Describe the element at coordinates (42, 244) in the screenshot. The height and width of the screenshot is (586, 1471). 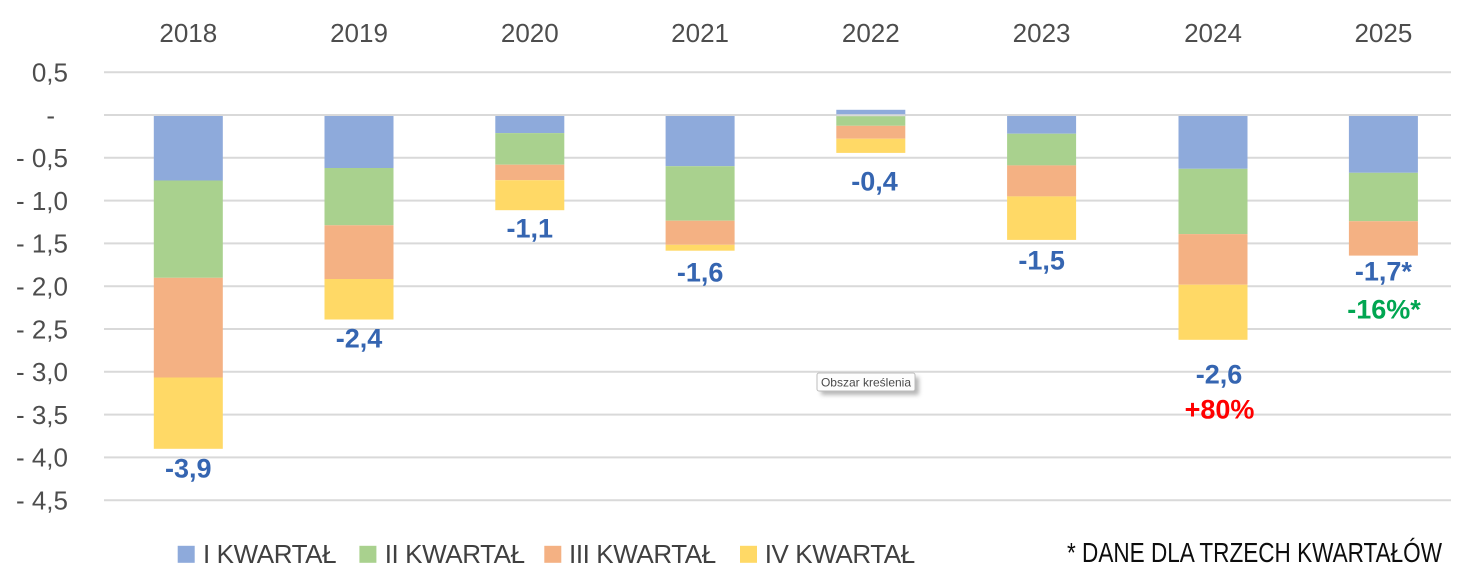
I see `svg-text: - 1,5` at that location.